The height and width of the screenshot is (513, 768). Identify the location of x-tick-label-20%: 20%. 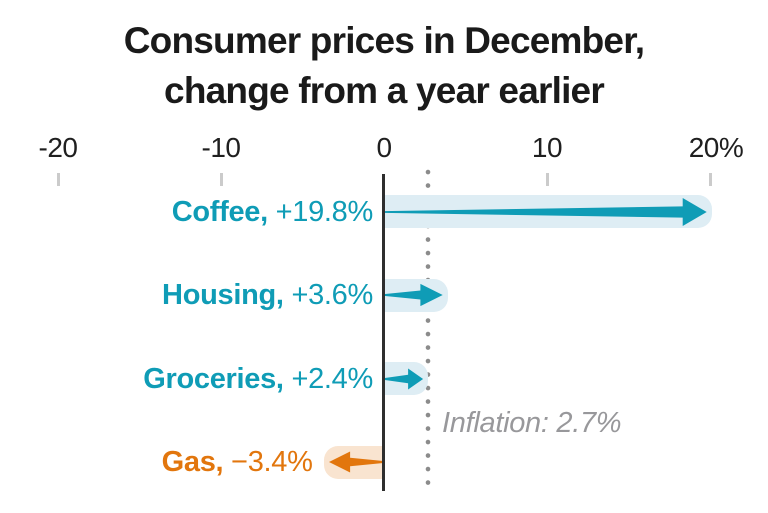
(716, 147).